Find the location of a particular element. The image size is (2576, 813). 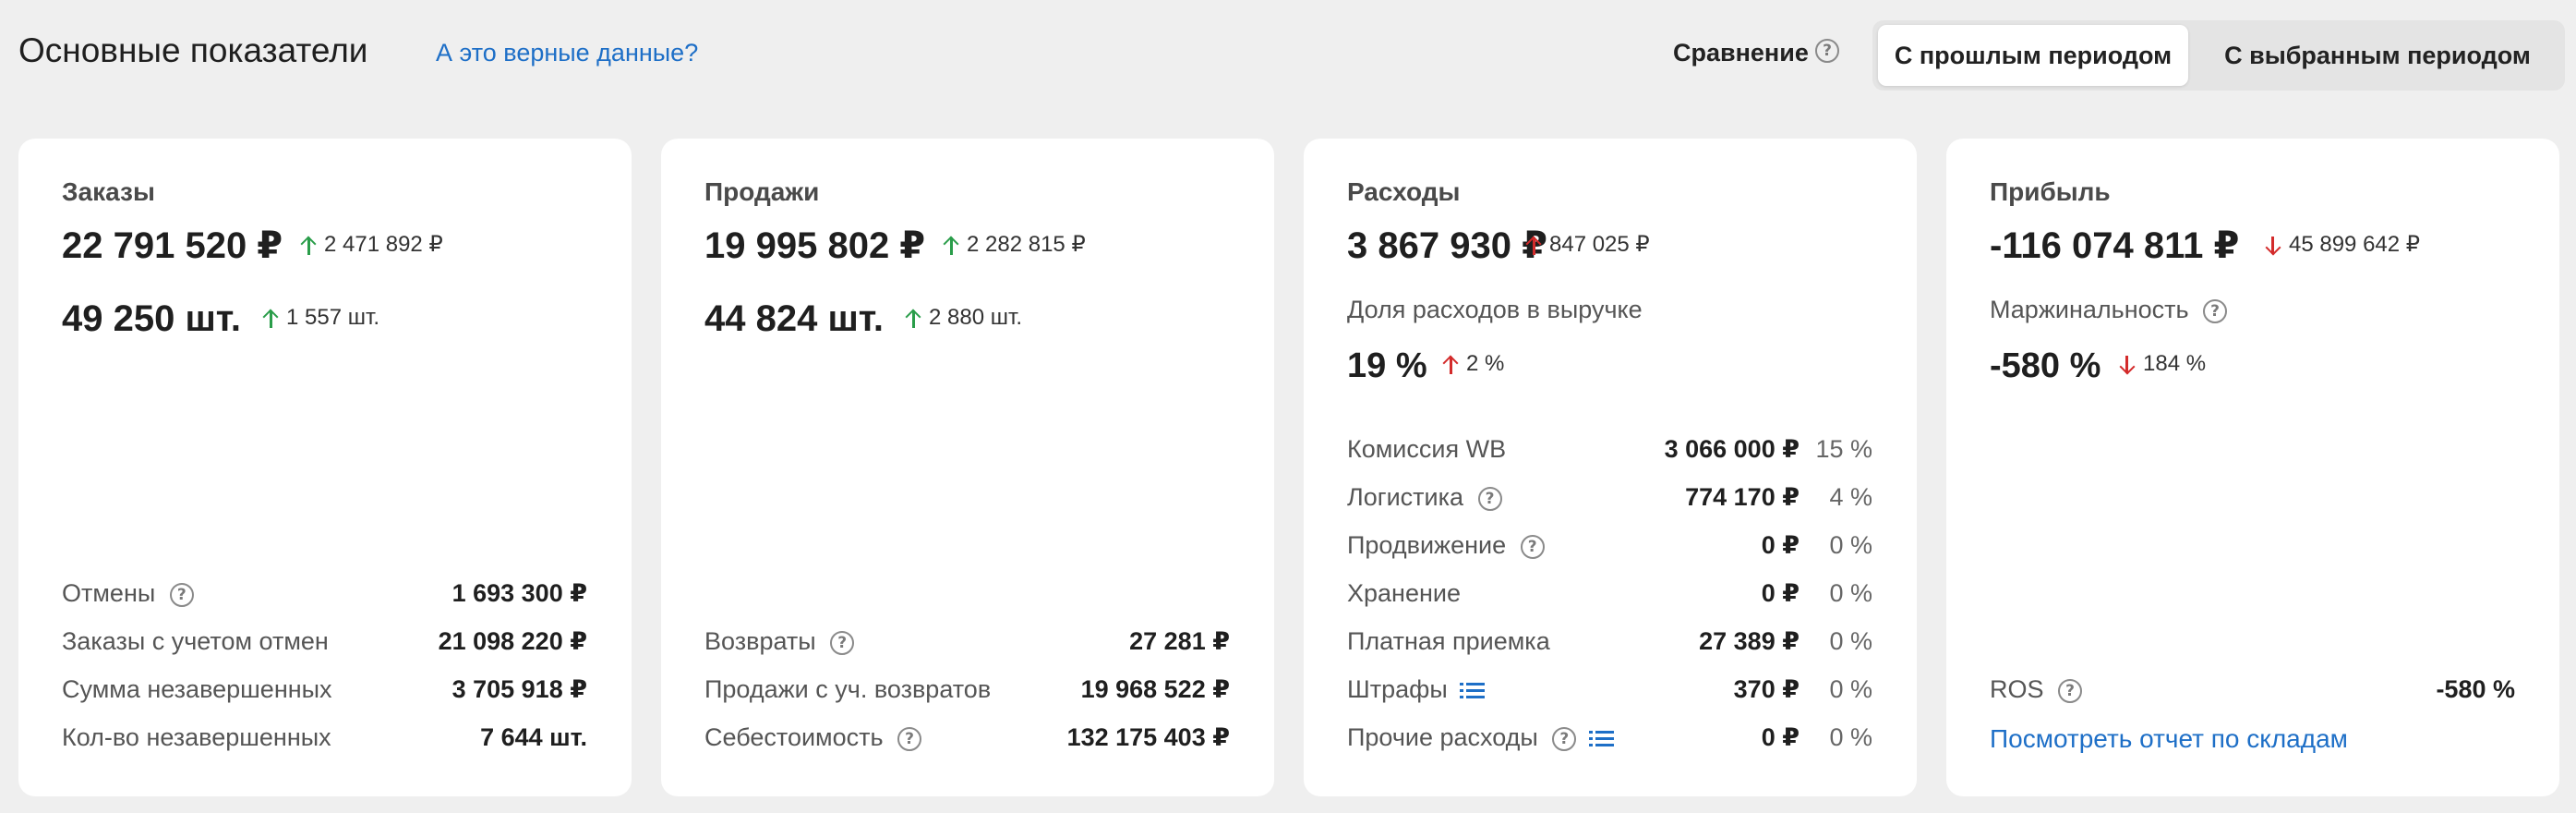

expenses-share-value: 19 % is located at coordinates (1387, 365).